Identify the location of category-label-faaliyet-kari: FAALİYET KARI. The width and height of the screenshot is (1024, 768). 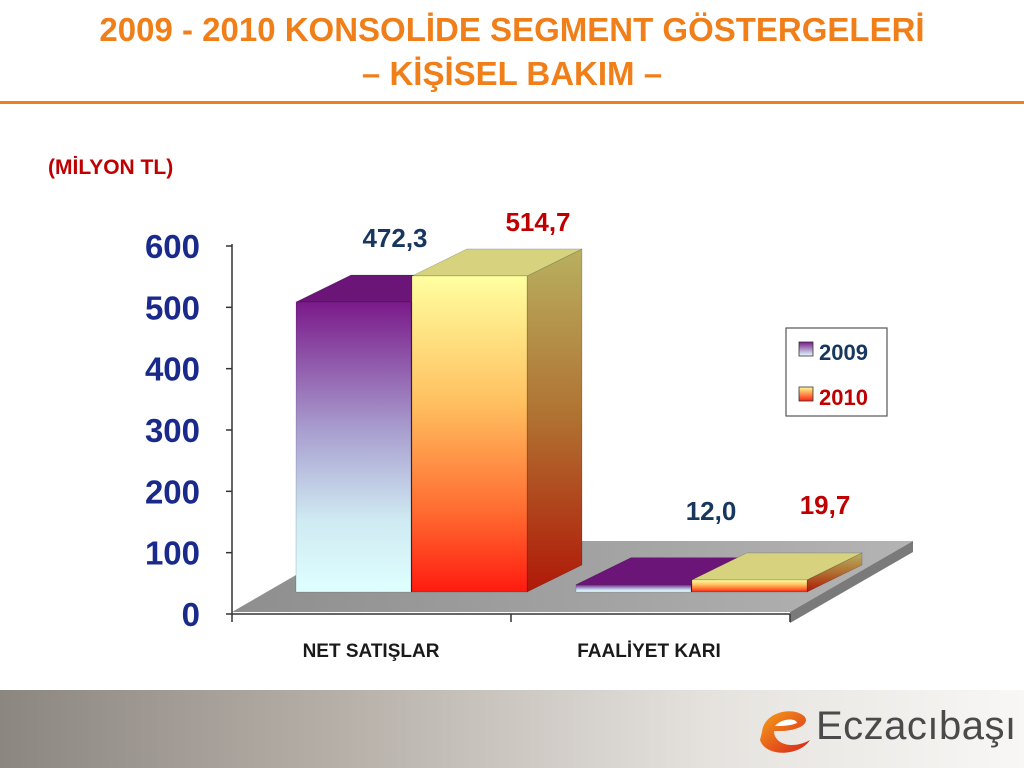
(649, 651).